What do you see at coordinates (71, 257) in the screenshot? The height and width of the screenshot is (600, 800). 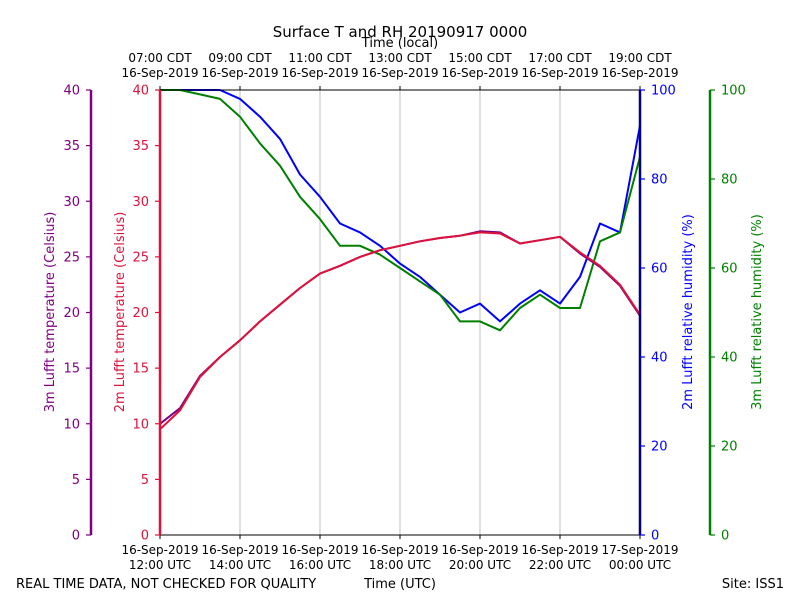 I see `temp-3m-tick-label: 25` at bounding box center [71, 257].